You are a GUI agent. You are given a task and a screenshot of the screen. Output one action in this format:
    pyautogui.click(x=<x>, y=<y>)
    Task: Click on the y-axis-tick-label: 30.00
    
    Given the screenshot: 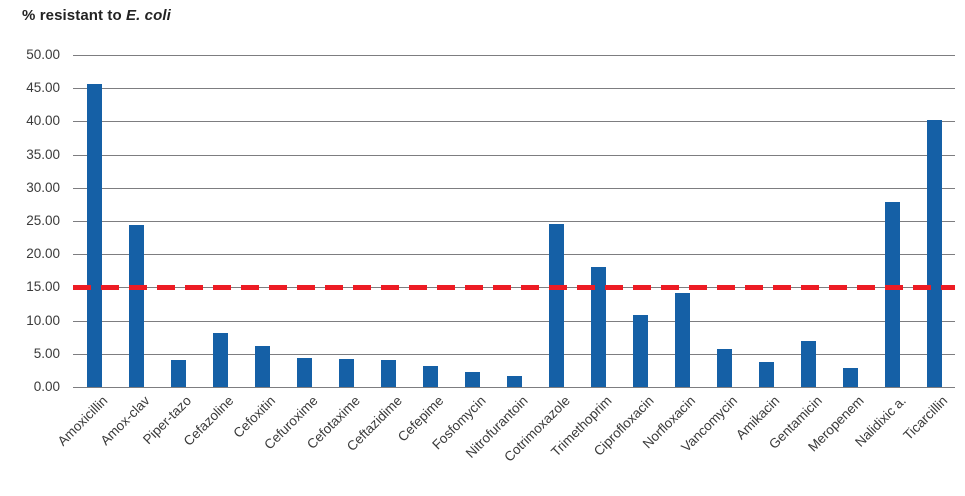 What is the action you would take?
    pyautogui.click(x=43, y=187)
    